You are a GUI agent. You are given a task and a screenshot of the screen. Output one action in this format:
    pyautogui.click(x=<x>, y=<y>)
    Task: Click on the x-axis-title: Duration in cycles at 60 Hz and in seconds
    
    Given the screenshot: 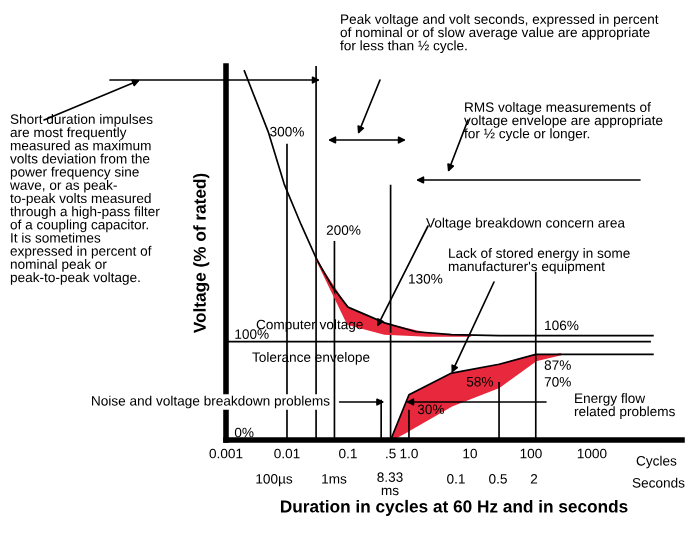 What is the action you would take?
    pyautogui.click(x=454, y=507)
    